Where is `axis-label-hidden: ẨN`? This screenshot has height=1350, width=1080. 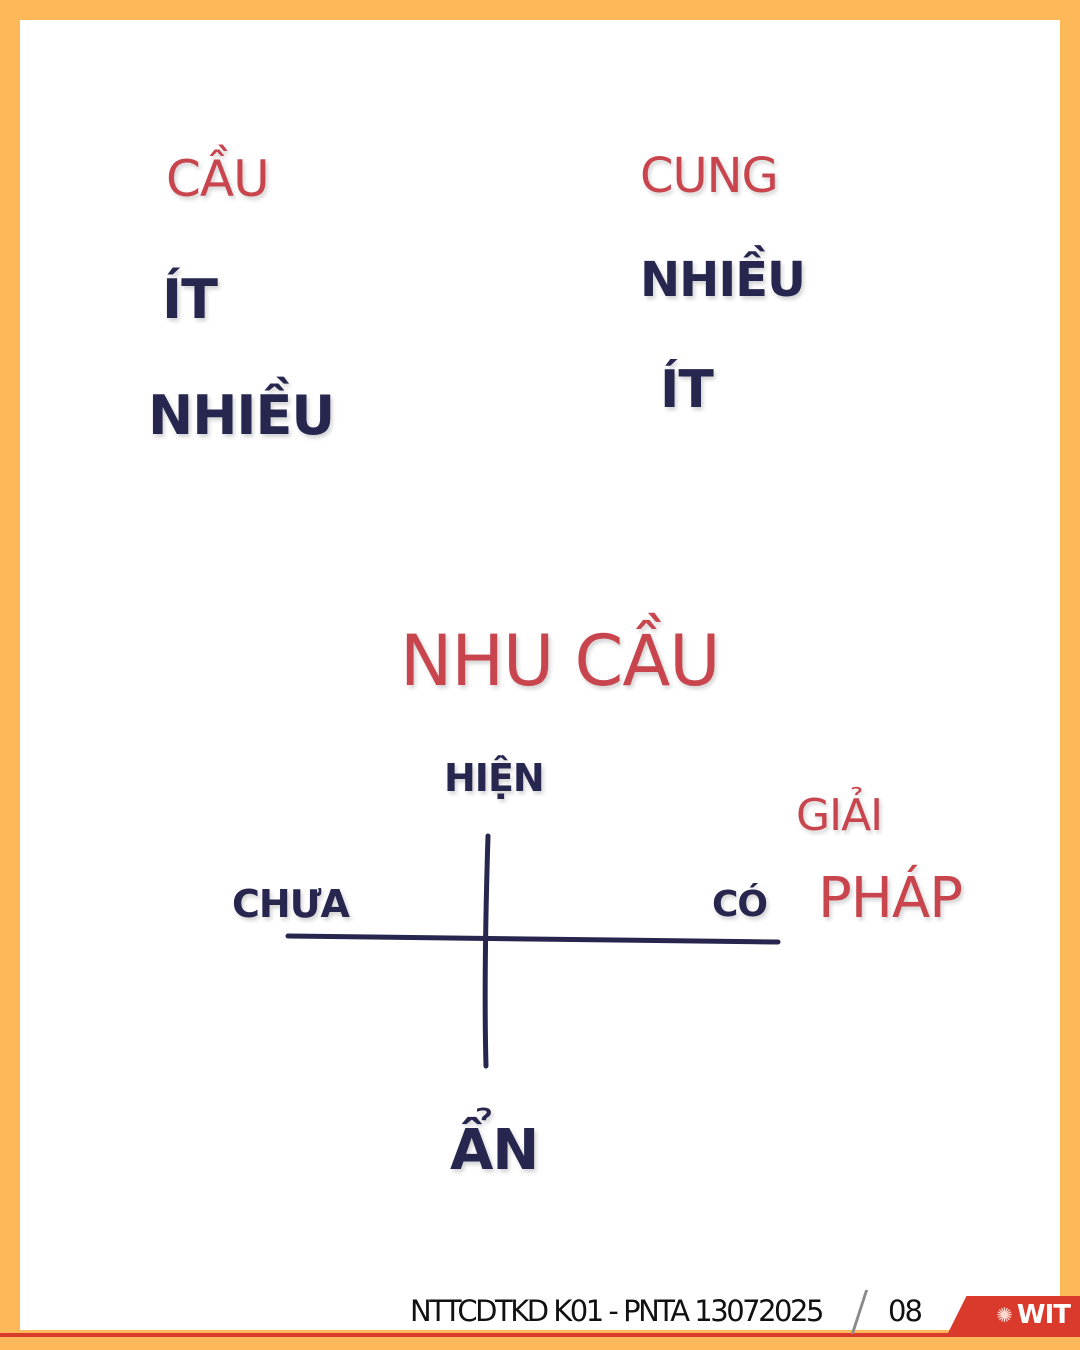
axis-label-hidden: ẨN is located at coordinates (494, 1150).